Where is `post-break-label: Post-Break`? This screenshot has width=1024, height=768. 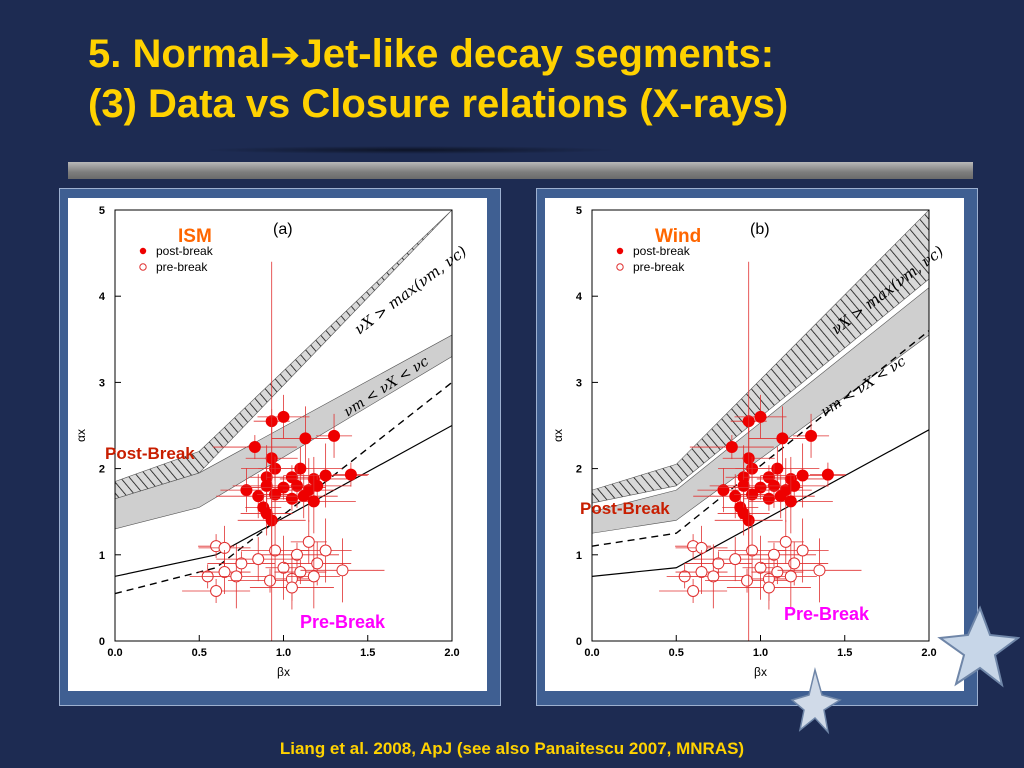 post-break-label: Post-Break is located at coordinates (625, 508).